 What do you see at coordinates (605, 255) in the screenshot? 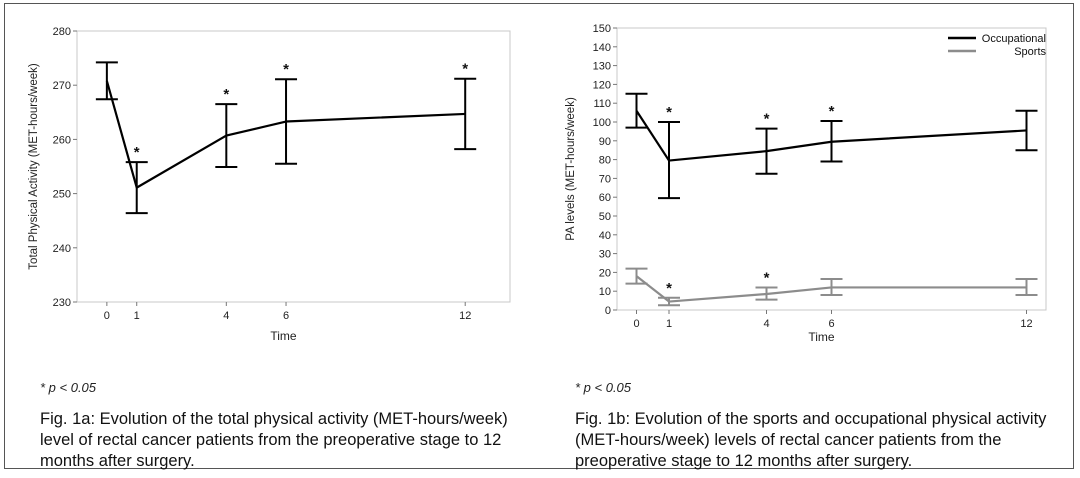
I see `y-tick-label: 30` at bounding box center [605, 255].